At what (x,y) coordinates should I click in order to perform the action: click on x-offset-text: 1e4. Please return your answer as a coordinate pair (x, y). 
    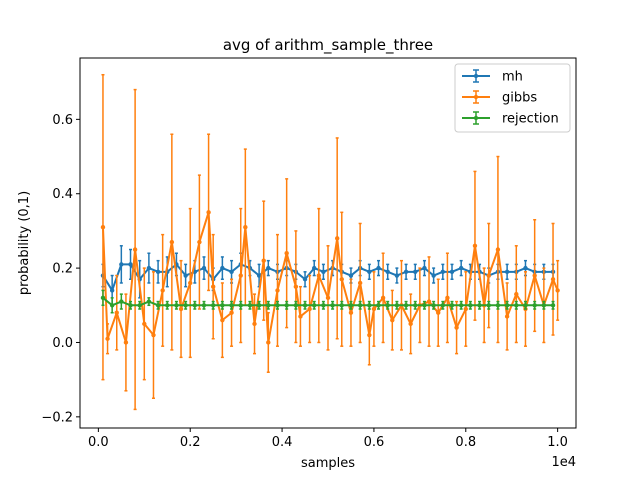
    Looking at the image, I should click on (563, 462).